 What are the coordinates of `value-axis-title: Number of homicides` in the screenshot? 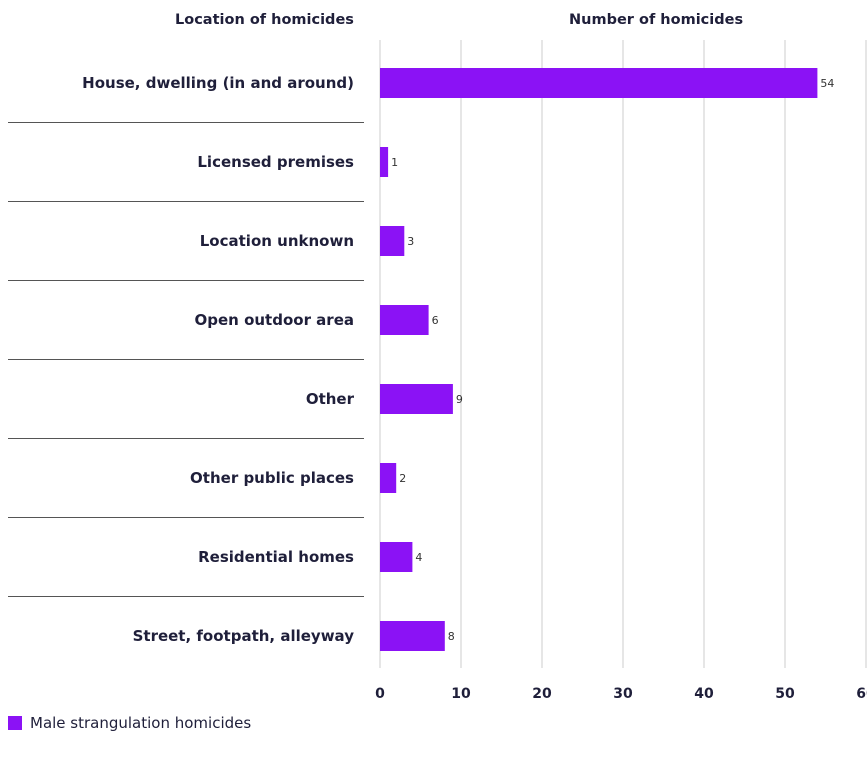 It's located at (656, 20).